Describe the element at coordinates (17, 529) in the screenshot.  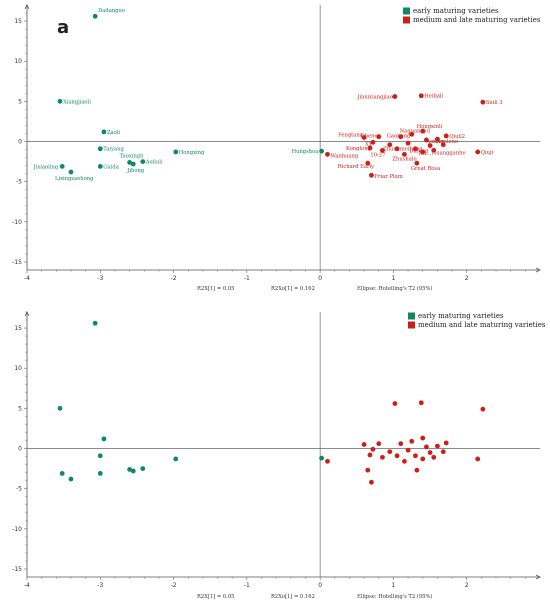
I see `y-tick-label: -10` at that location.